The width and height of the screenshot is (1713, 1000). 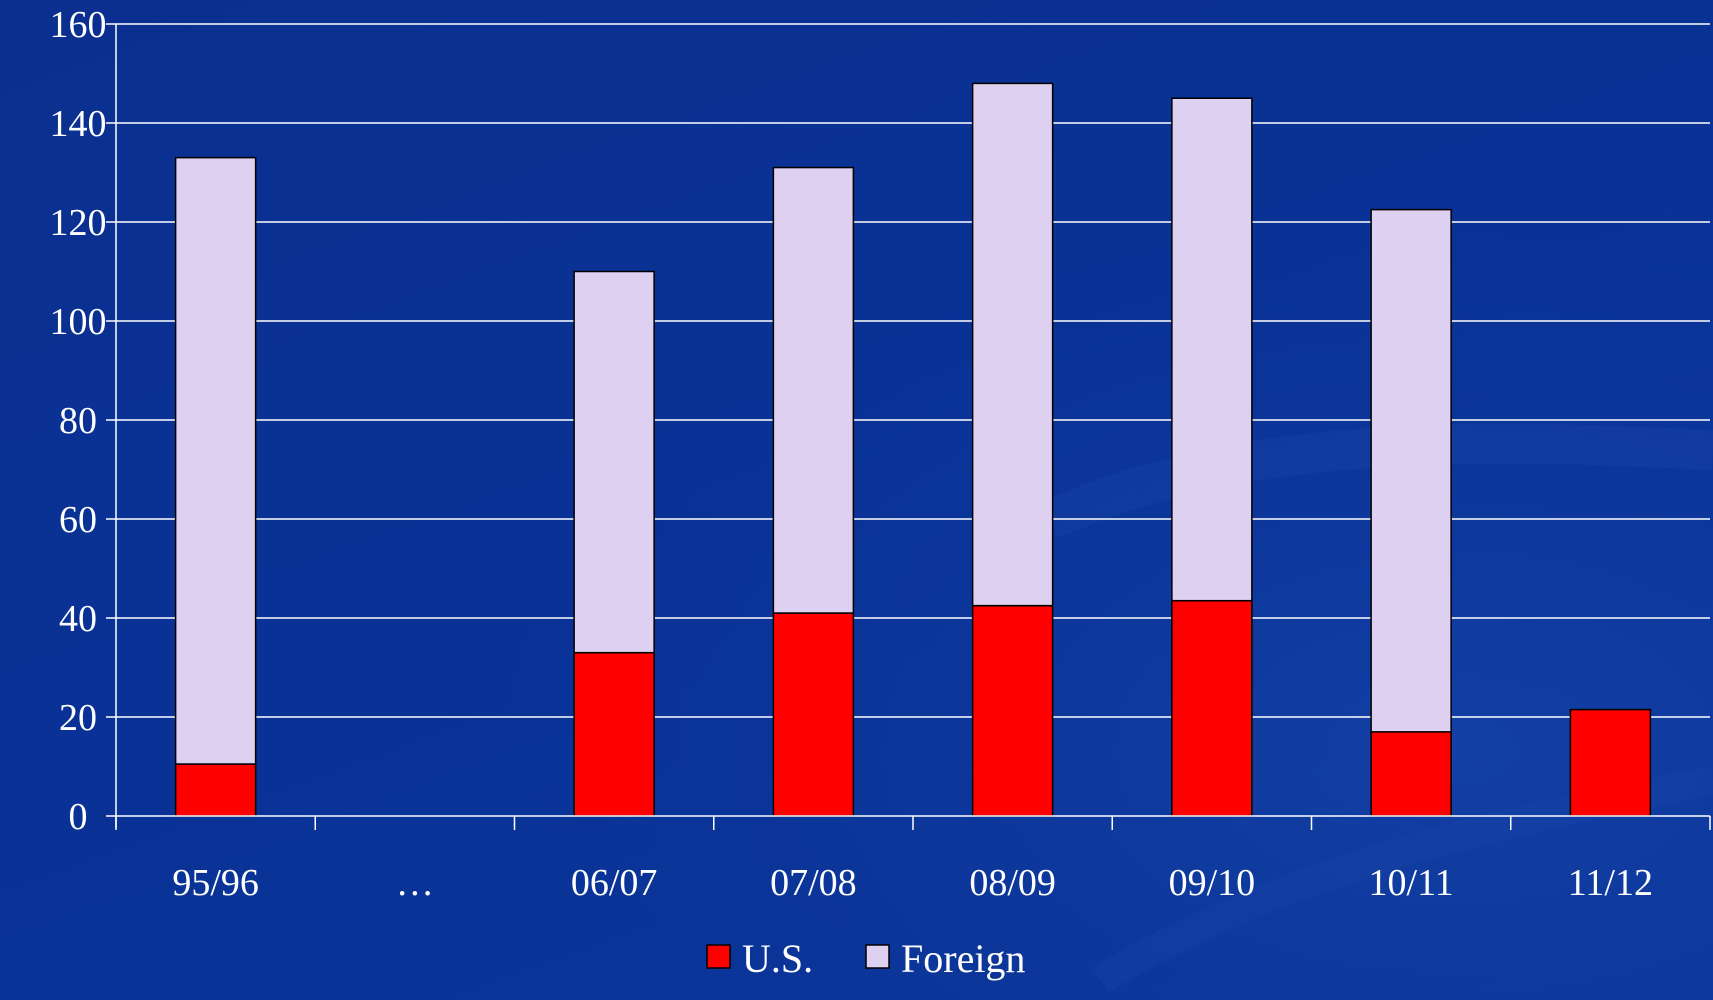 I want to click on y-tick-labels: 0 20 40 60 80 100 120 140 160, so click(x=78, y=421).